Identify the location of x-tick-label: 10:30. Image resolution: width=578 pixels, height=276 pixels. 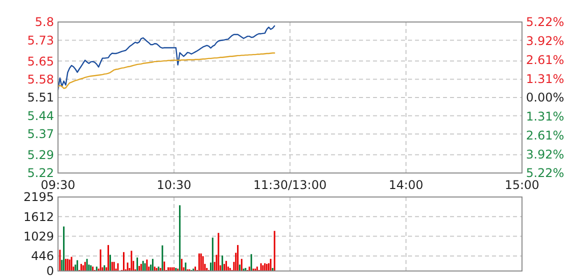
(174, 185).